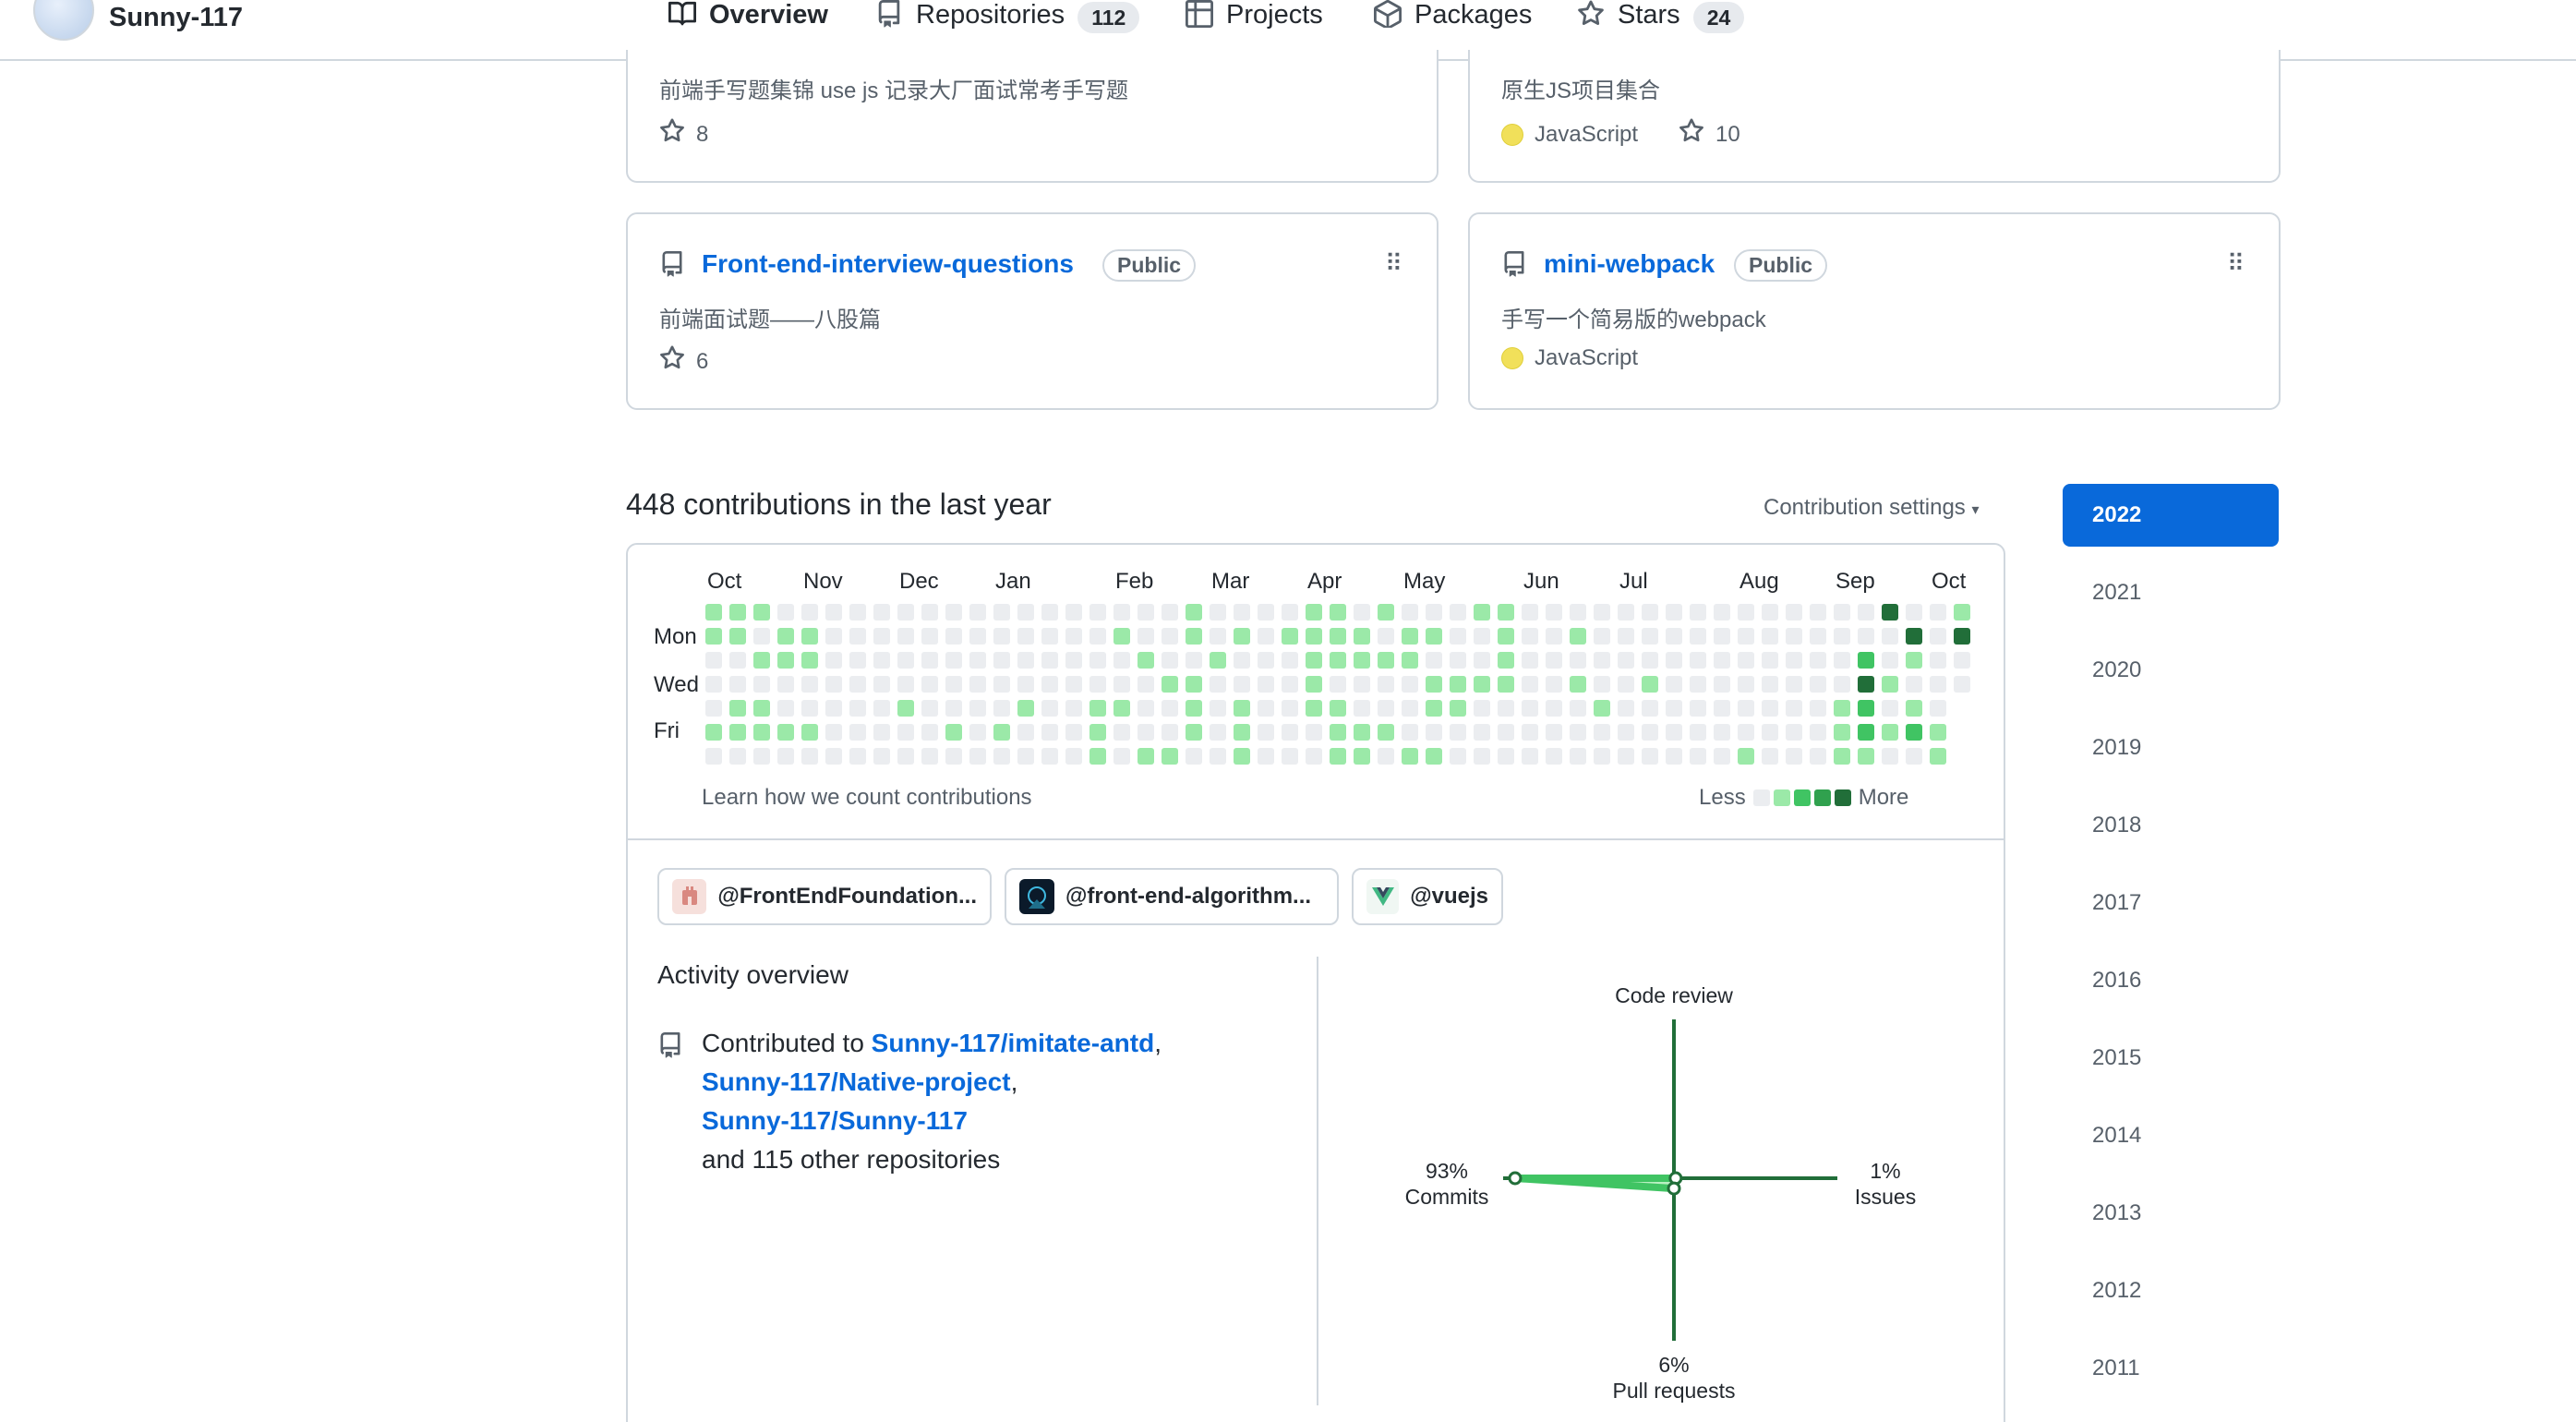 The image size is (2576, 1422). Describe the element at coordinates (888, 263) in the screenshot. I see `repo-name-link: Front-end-interview-questions` at that location.